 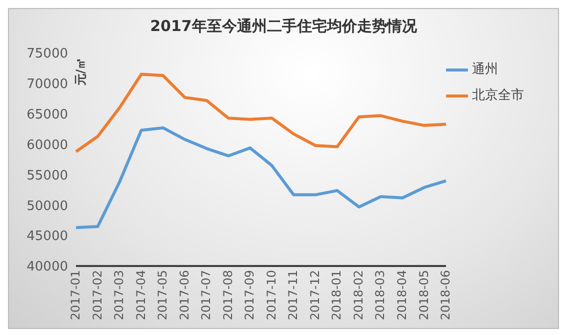 I want to click on y-tick-label: 50000, so click(x=47, y=206).